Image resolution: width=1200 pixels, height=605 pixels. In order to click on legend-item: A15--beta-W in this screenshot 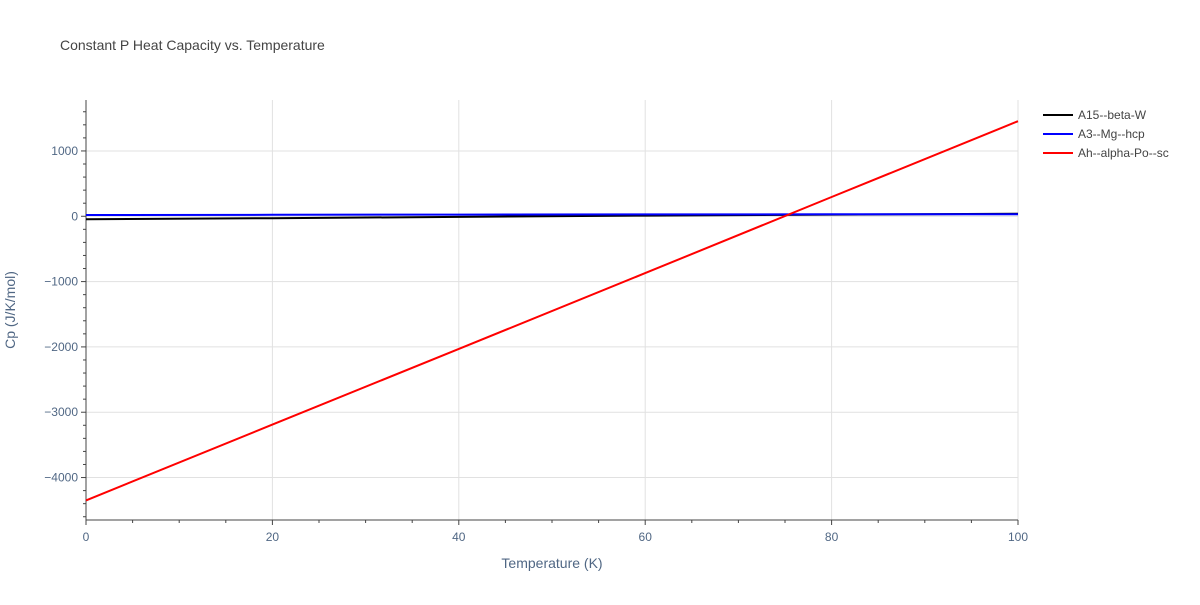, I will do `click(1095, 115)`.